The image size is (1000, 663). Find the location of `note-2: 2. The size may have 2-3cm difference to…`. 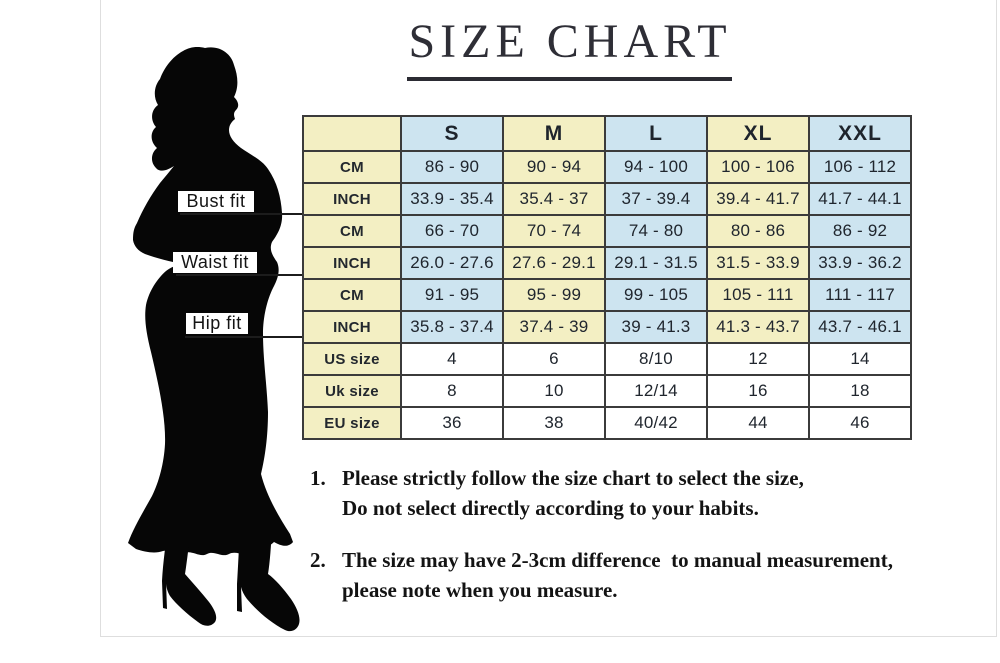

note-2: 2. The size may have 2-3cm difference to… is located at coordinates (650, 575).